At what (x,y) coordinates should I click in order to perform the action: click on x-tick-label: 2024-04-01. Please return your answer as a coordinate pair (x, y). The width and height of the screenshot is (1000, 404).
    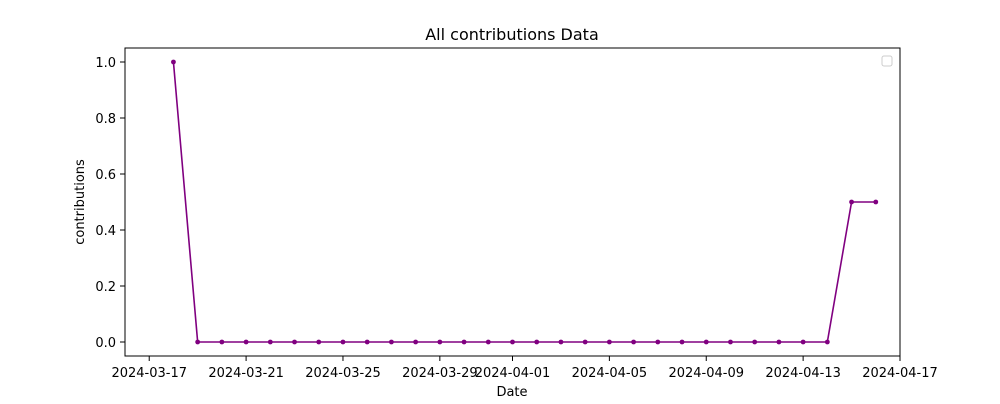
    Looking at the image, I should click on (513, 373).